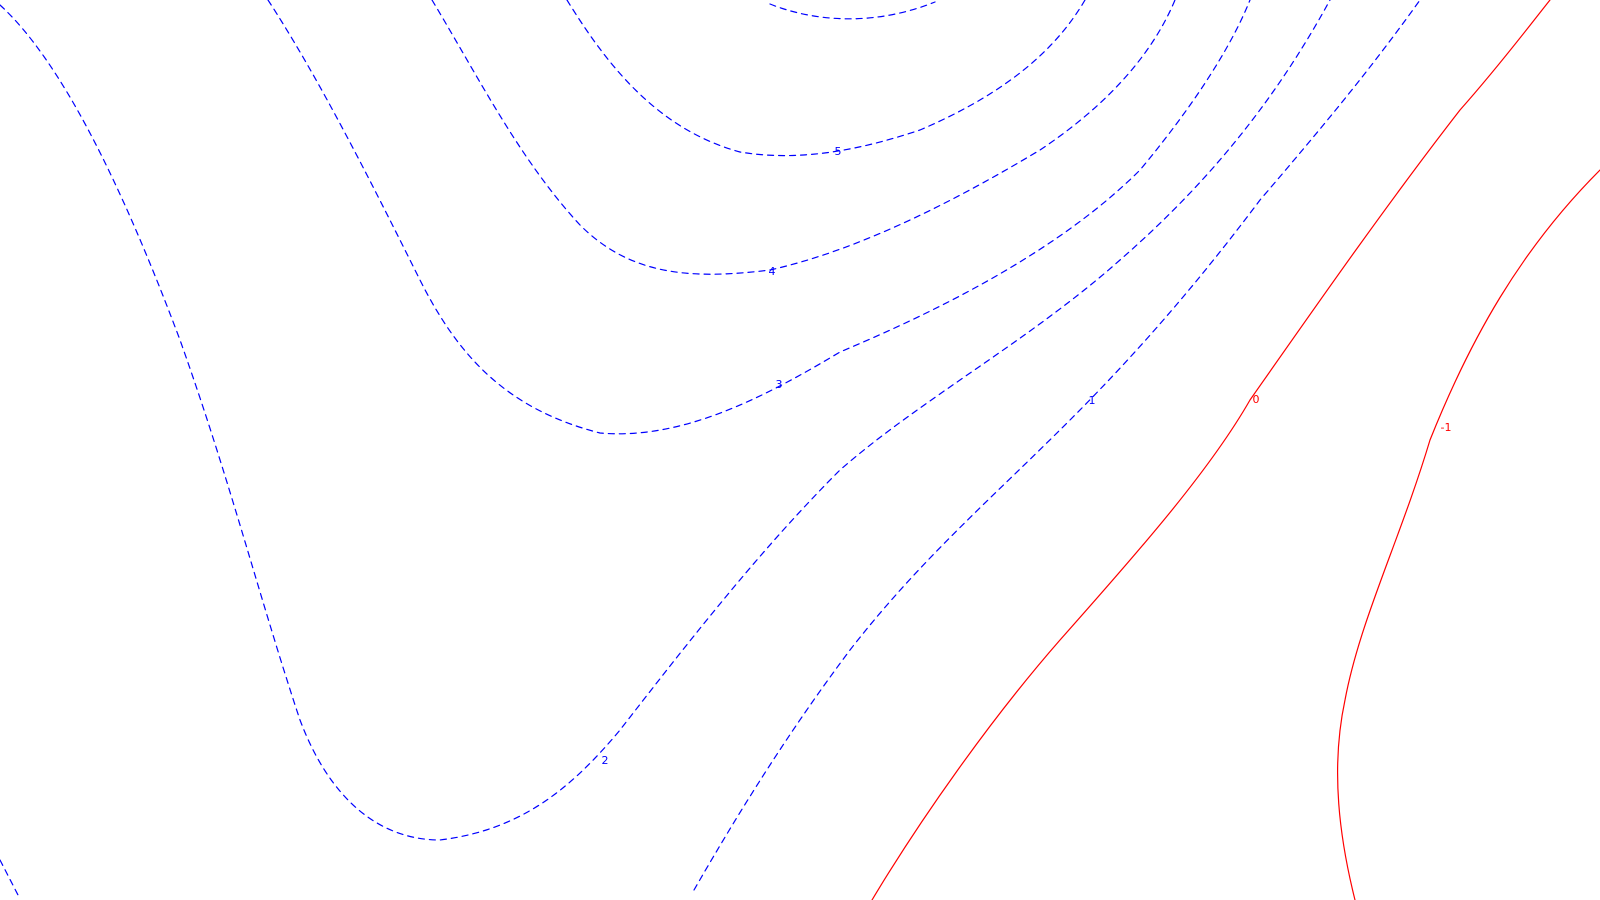 The image size is (1600, 900). What do you see at coordinates (1446, 427) in the screenshot?
I see `contour-label-neg1: -1` at bounding box center [1446, 427].